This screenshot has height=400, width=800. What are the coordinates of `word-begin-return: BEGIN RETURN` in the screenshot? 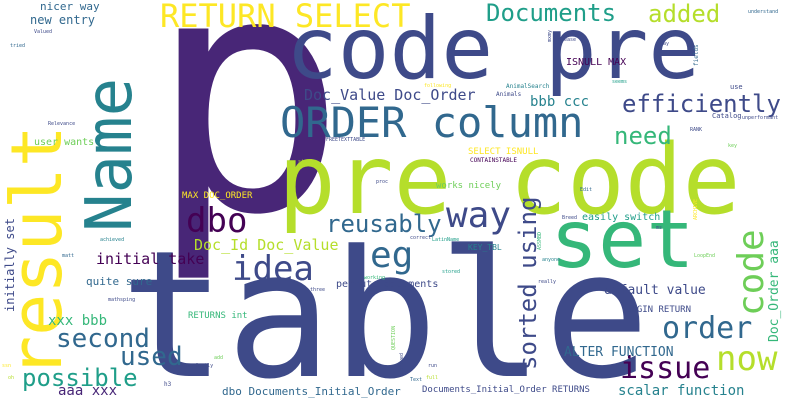 It's located at (659, 310).